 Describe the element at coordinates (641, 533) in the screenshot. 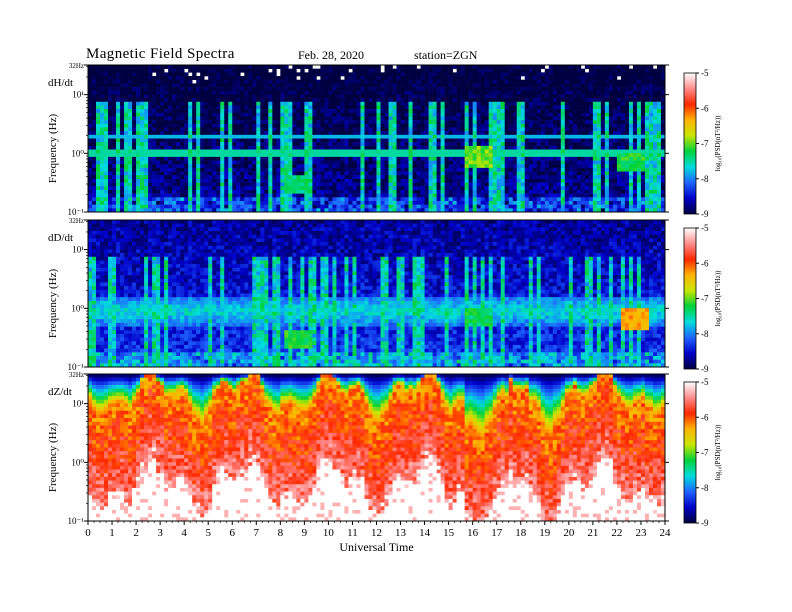

I see `x-tick-label: 23` at that location.